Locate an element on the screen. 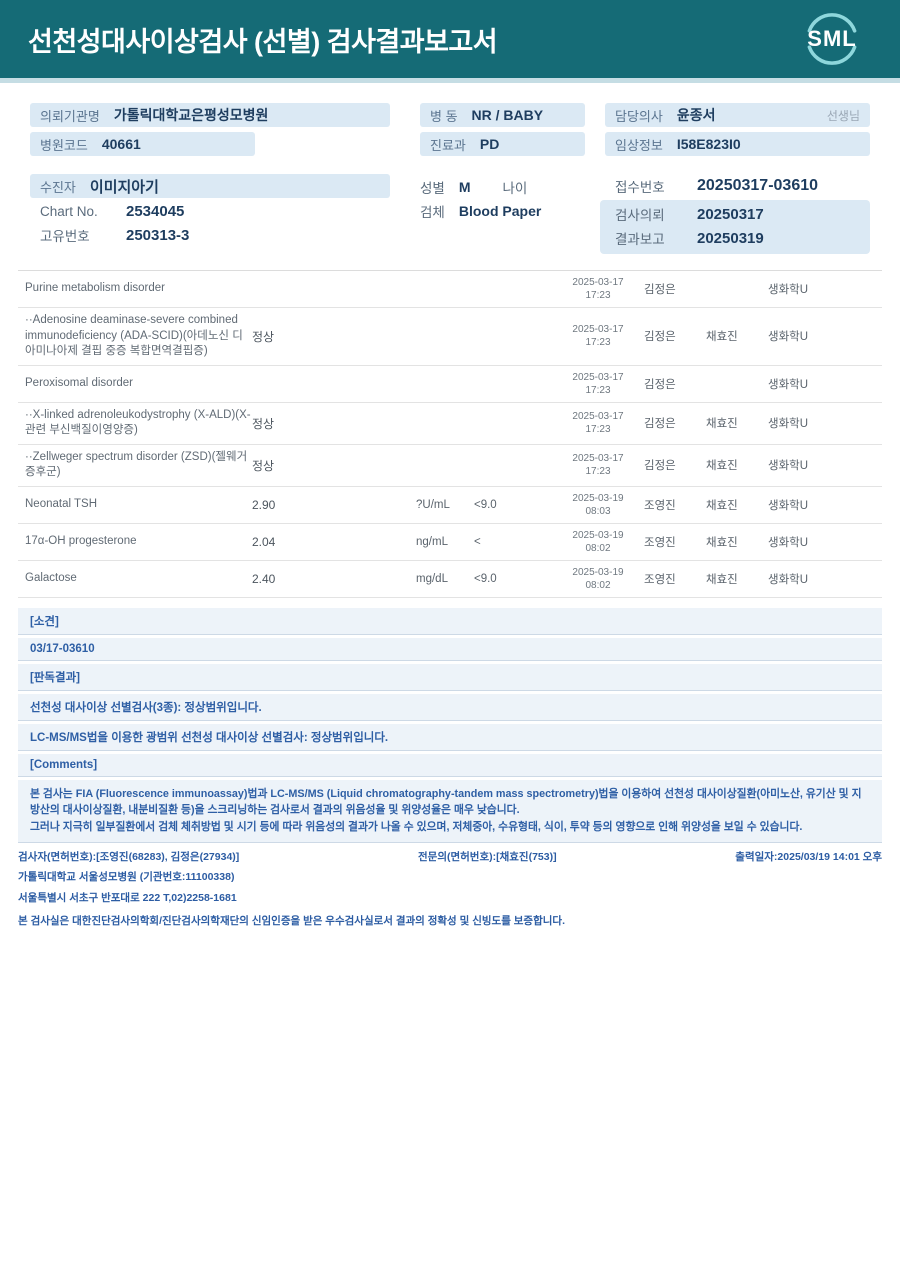 This screenshot has height=1271, width=900. sex-value: M is located at coordinates (464, 187).